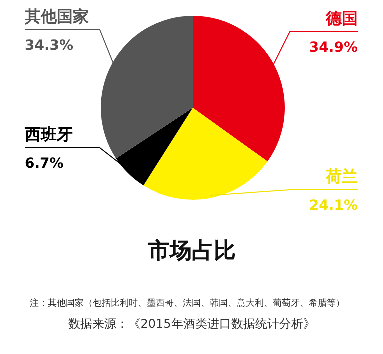  Describe the element at coordinates (341, 176) in the screenshot. I see `slice-label: 荷兰` at that location.